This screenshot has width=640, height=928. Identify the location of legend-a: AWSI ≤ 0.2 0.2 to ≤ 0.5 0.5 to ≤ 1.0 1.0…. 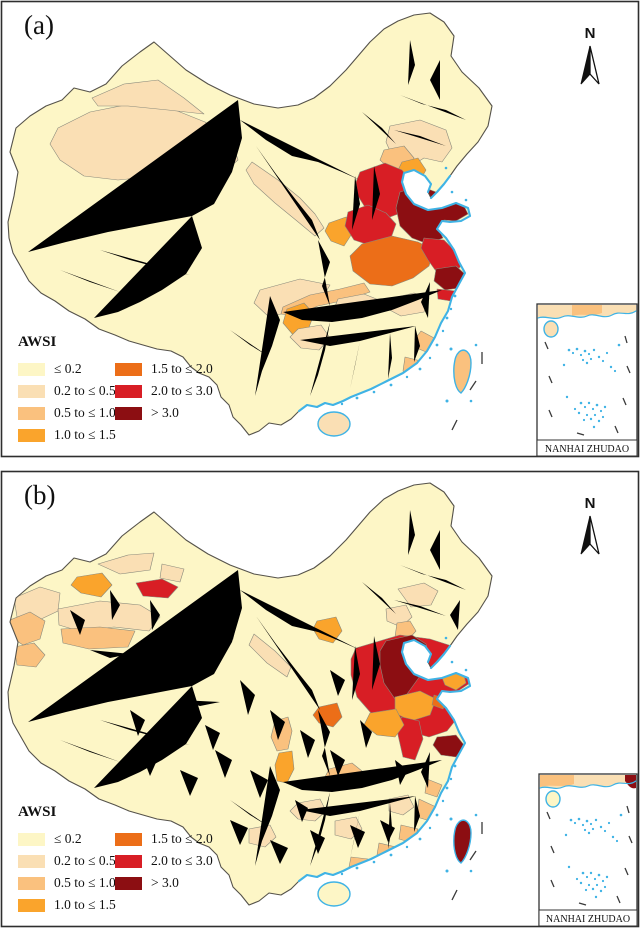
(143, 390).